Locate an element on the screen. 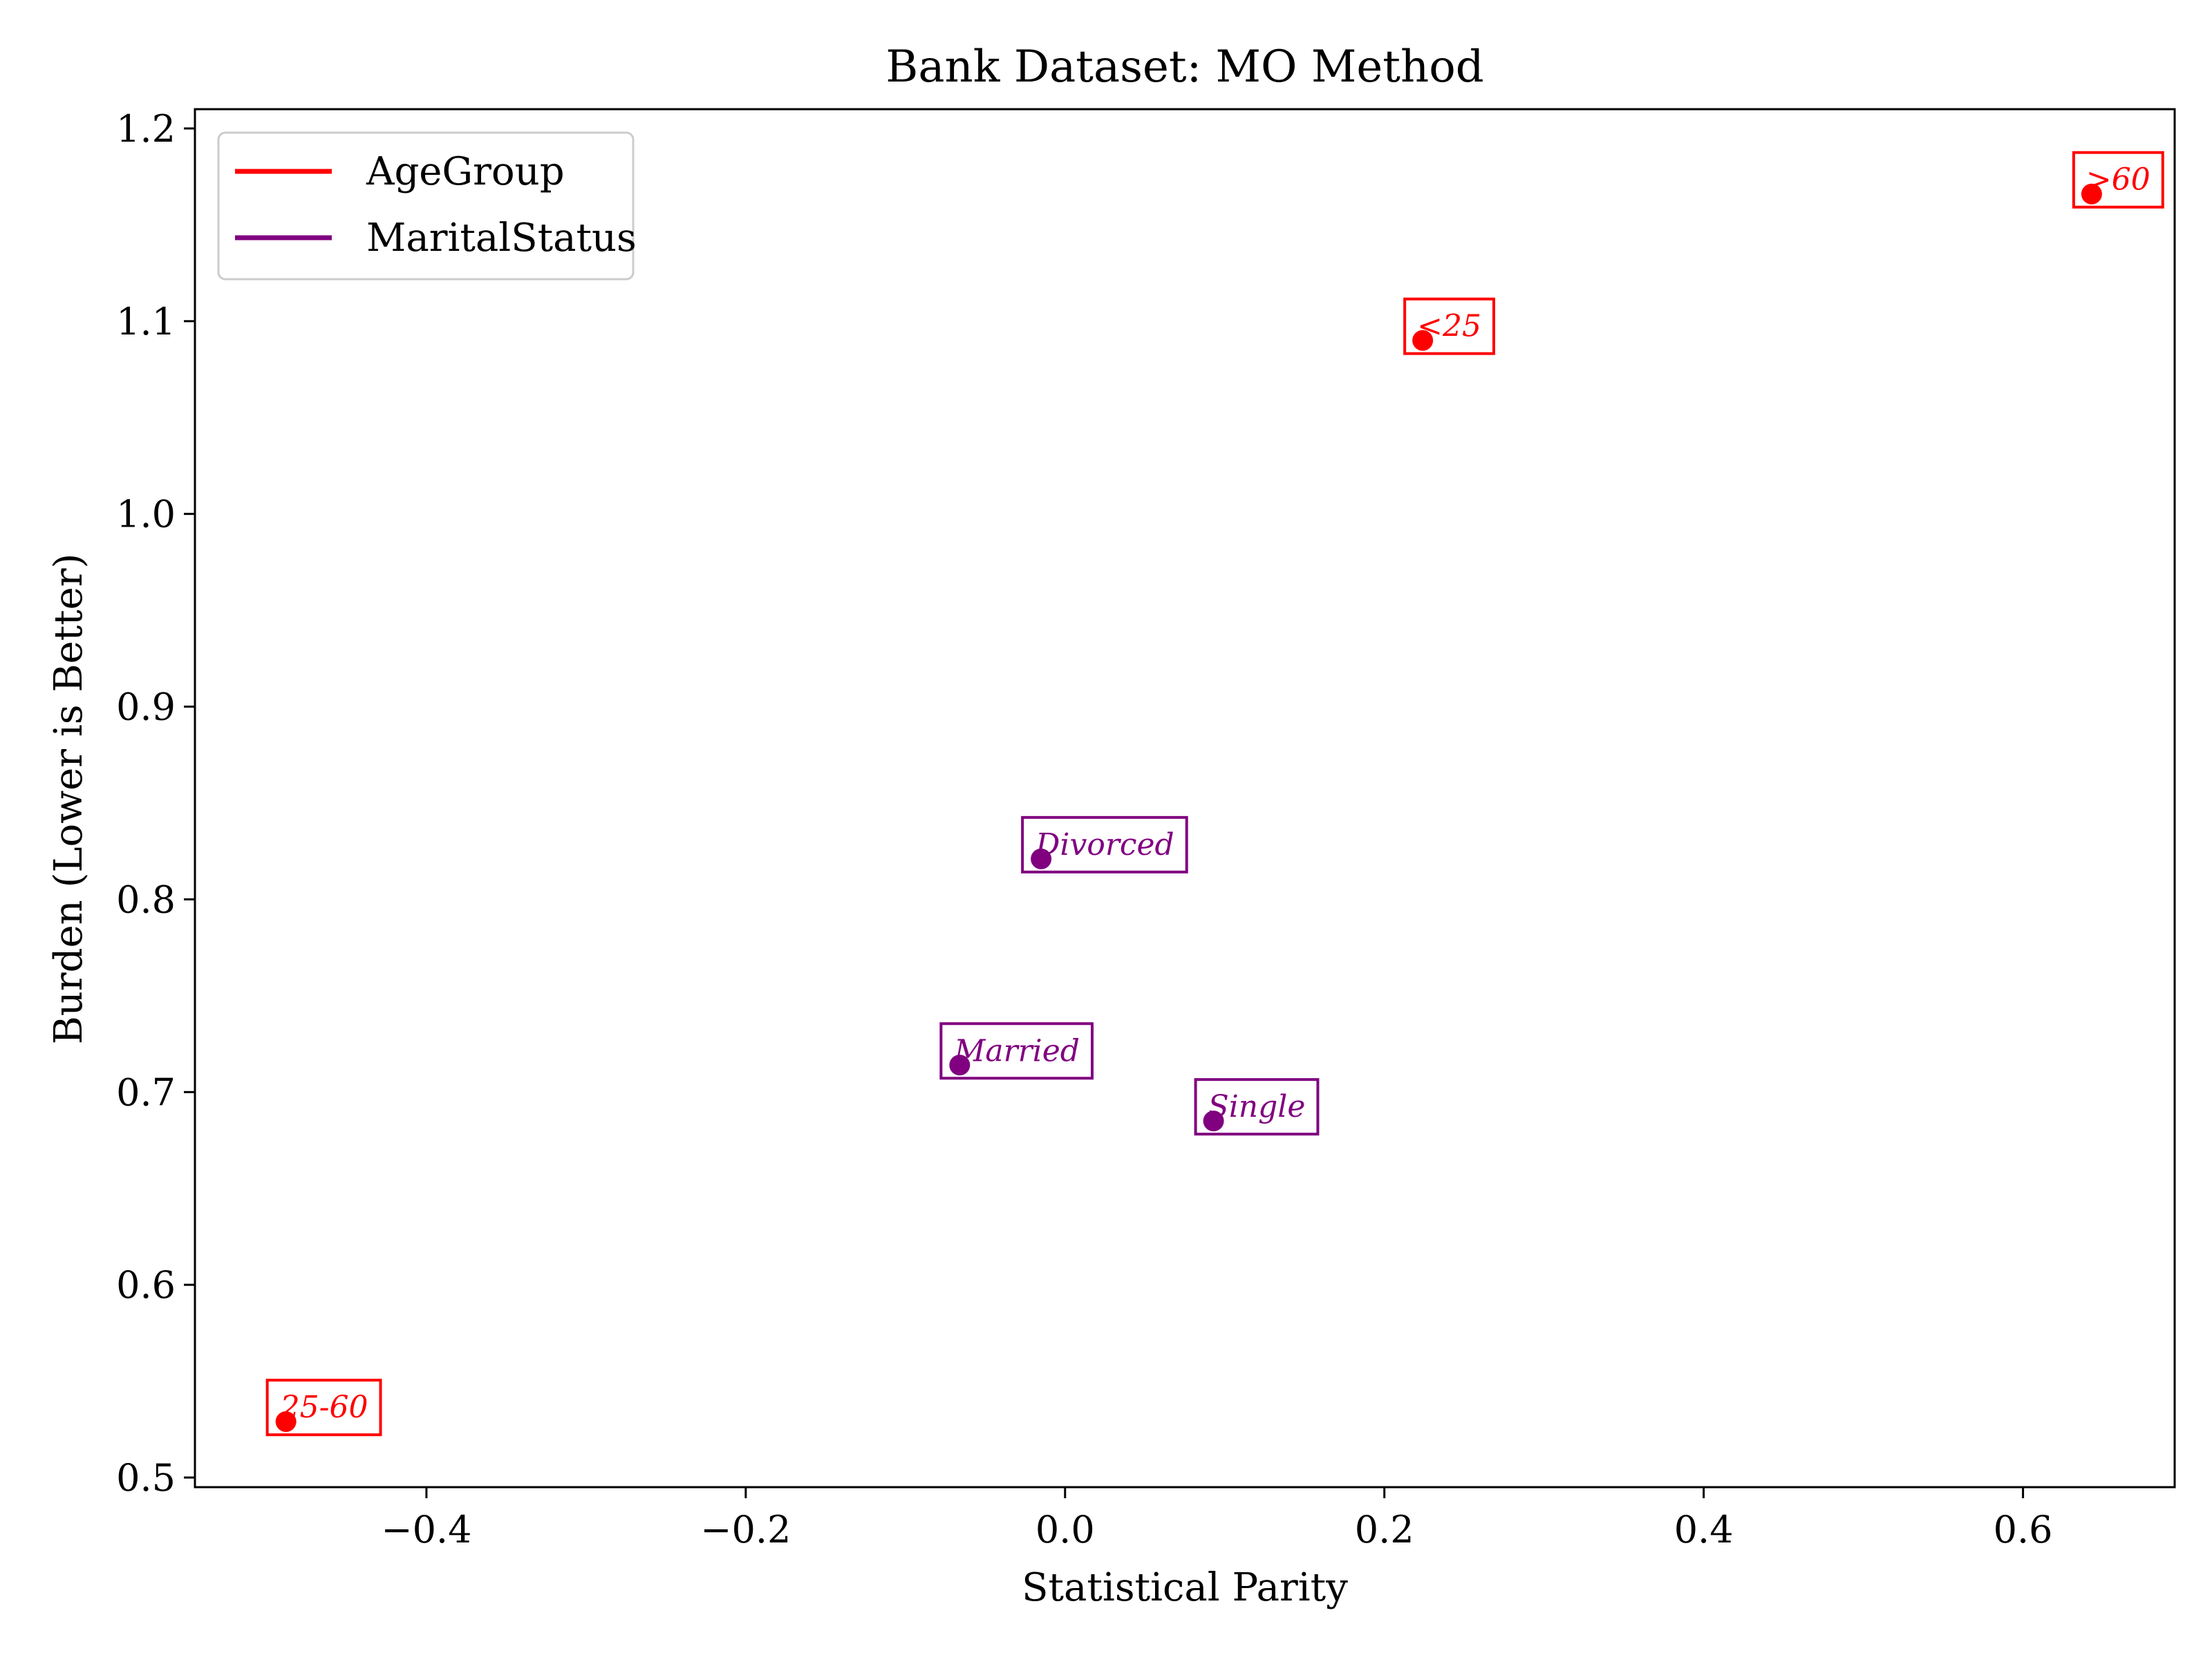 This screenshot has width=2212, height=1662. legend-label: AgeGroup is located at coordinates (466, 171).